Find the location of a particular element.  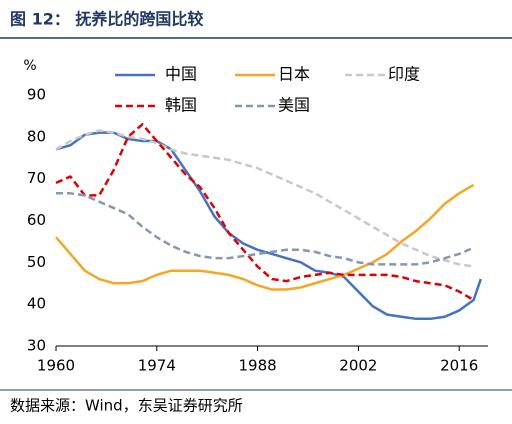

y-axis-label: % is located at coordinates (29, 66).